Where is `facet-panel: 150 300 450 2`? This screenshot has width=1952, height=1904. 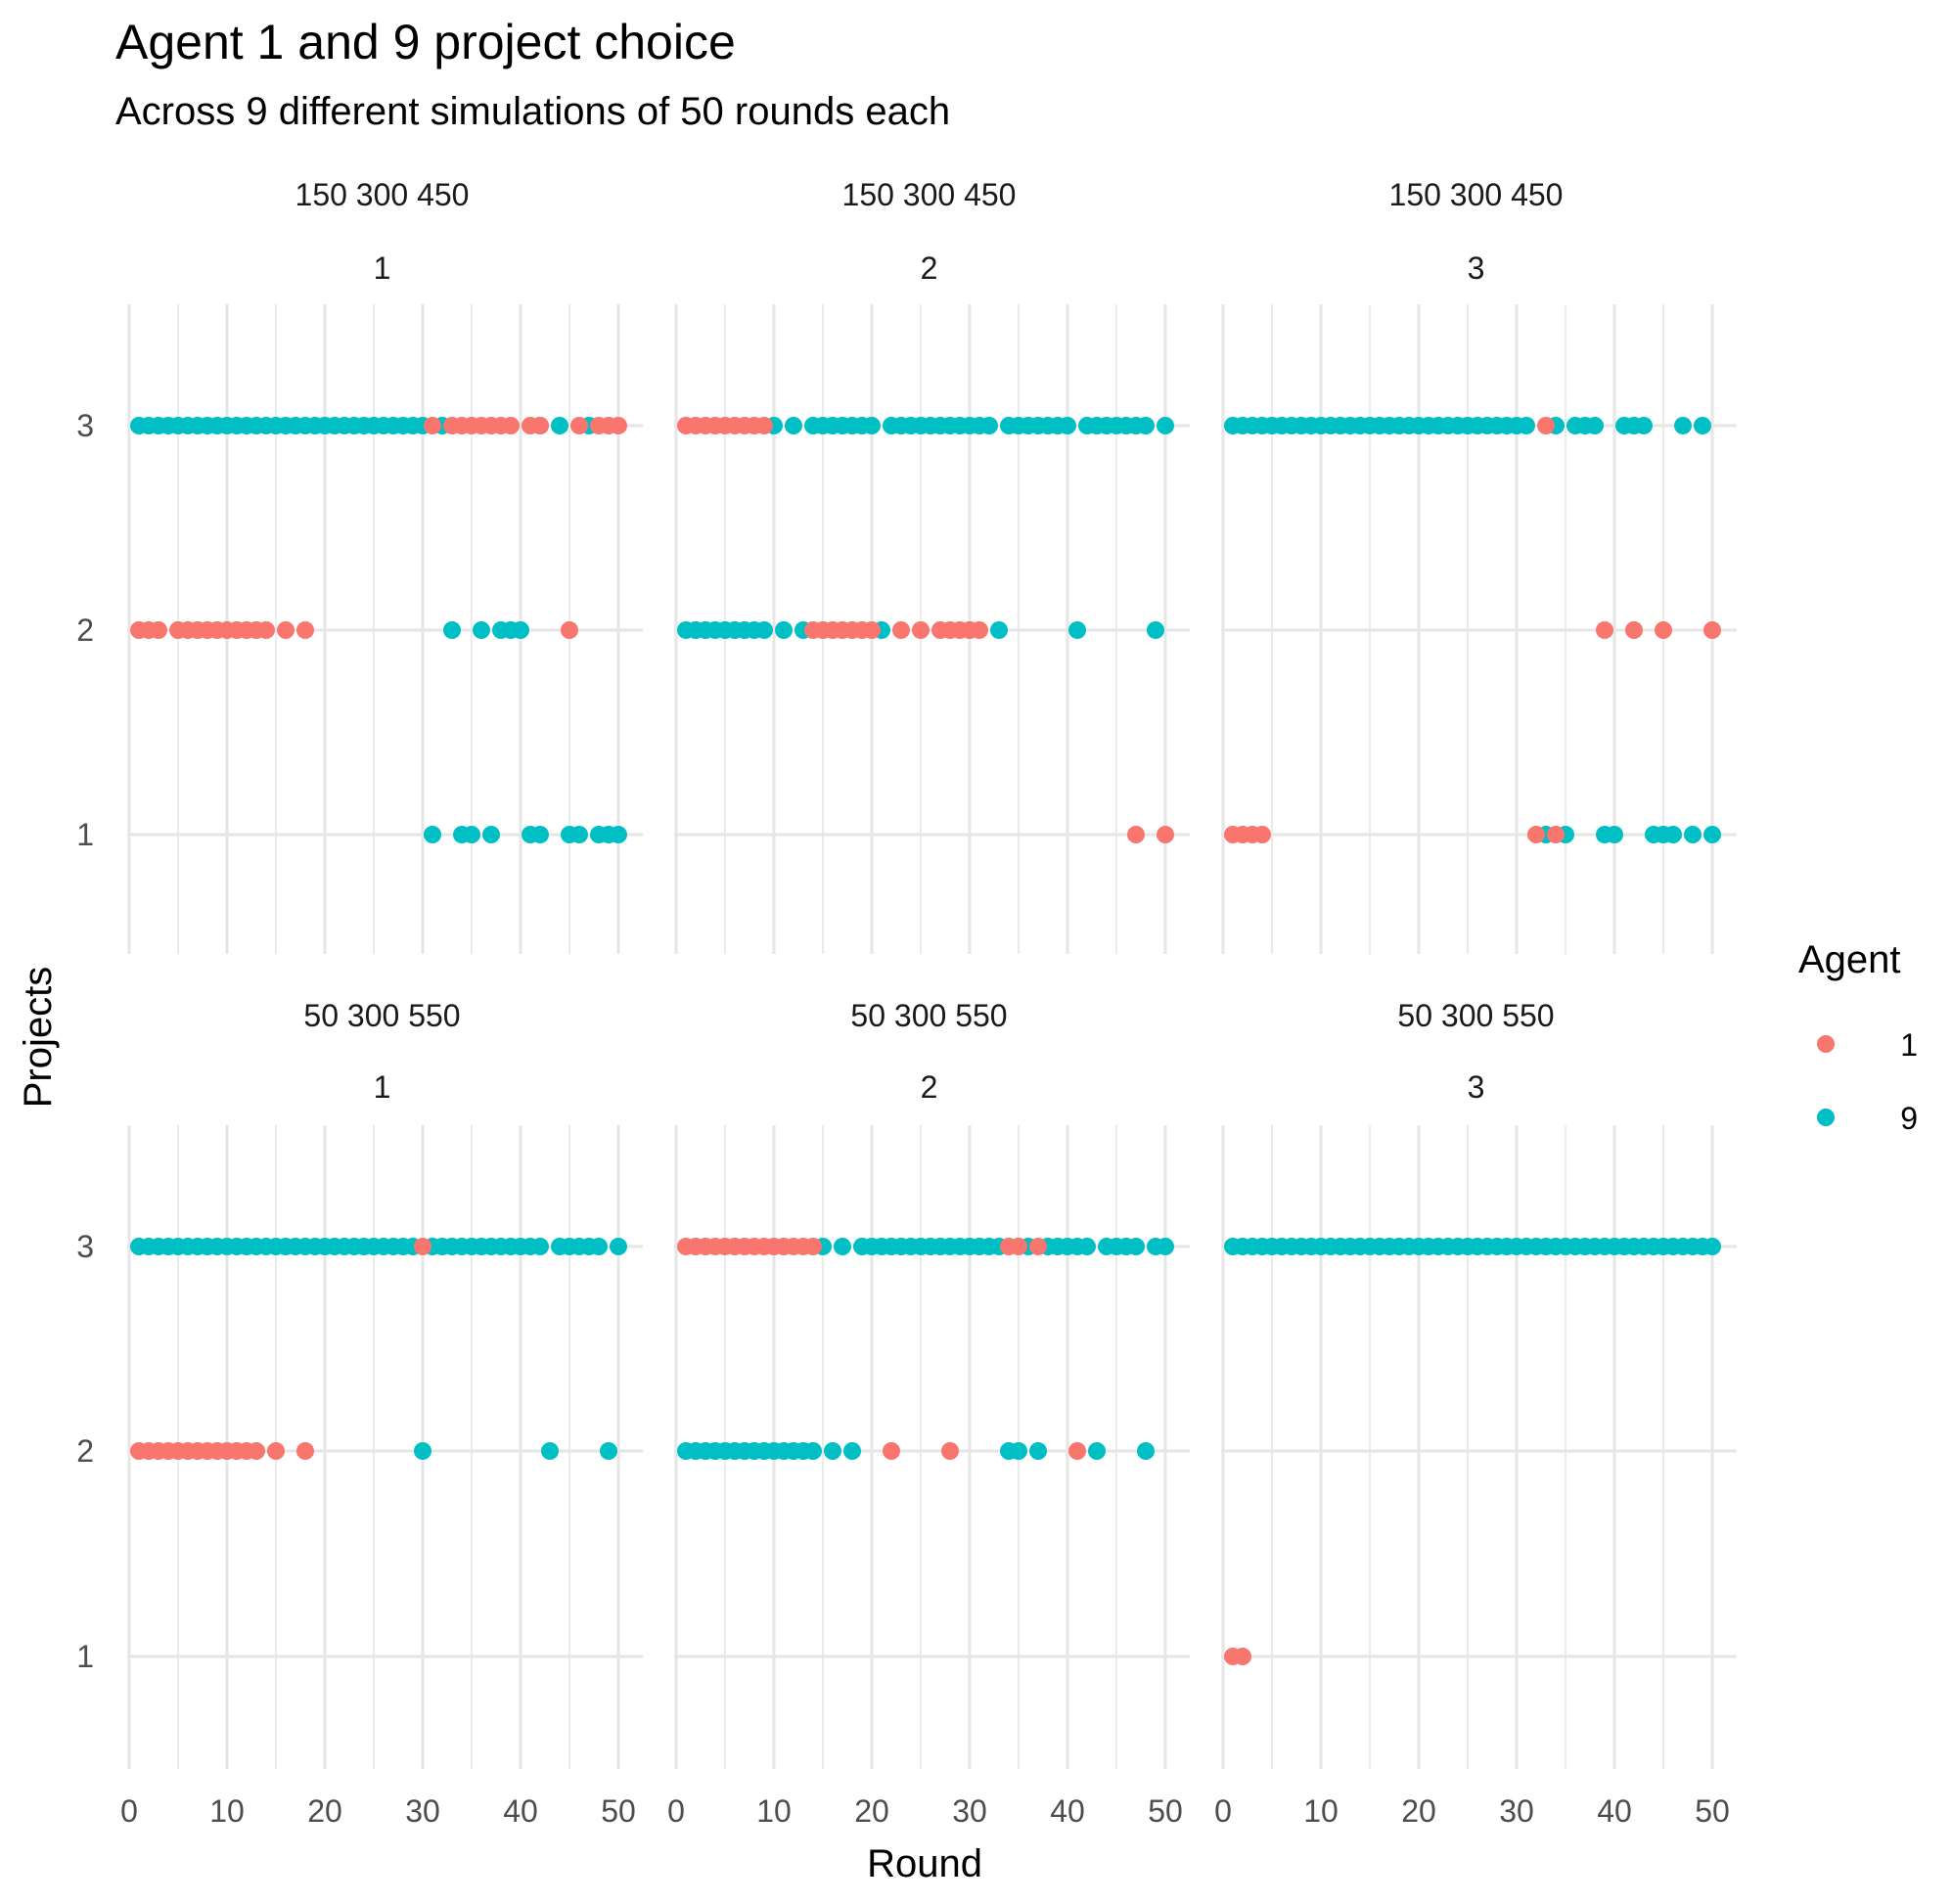
facet-panel: 150 300 450 2 is located at coordinates (932, 565).